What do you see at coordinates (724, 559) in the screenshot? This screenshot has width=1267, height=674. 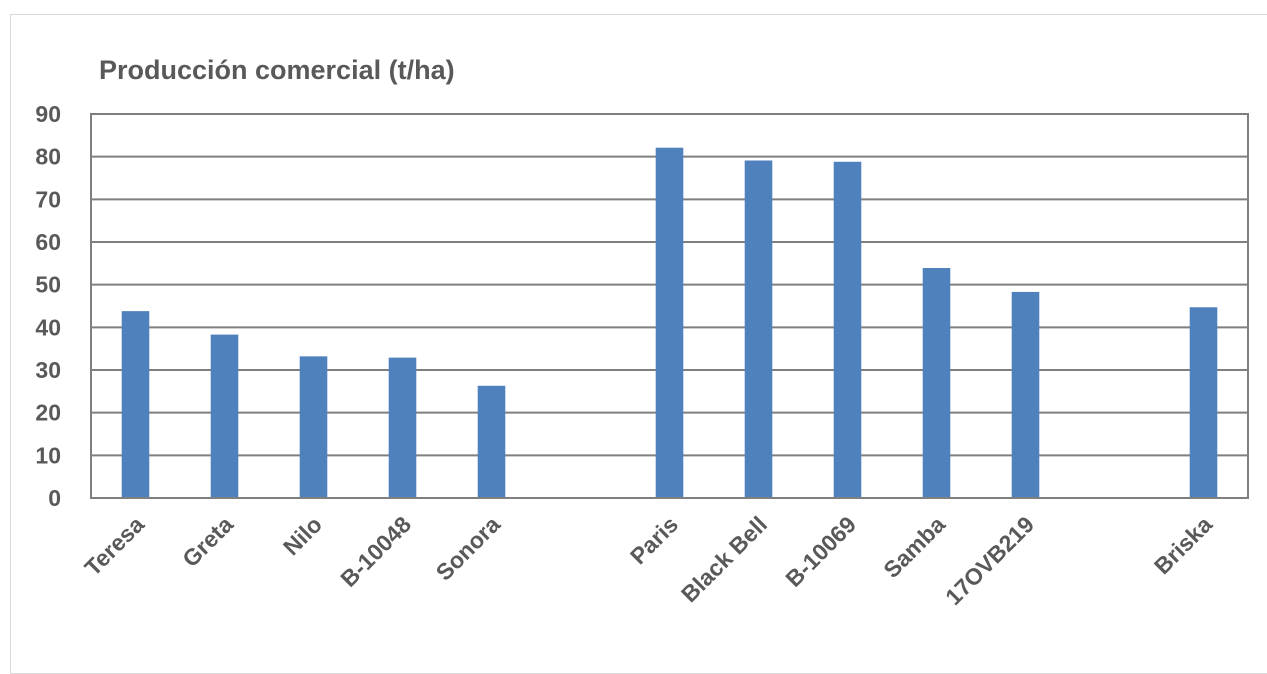 I see `x-category-label: Black Bell` at bounding box center [724, 559].